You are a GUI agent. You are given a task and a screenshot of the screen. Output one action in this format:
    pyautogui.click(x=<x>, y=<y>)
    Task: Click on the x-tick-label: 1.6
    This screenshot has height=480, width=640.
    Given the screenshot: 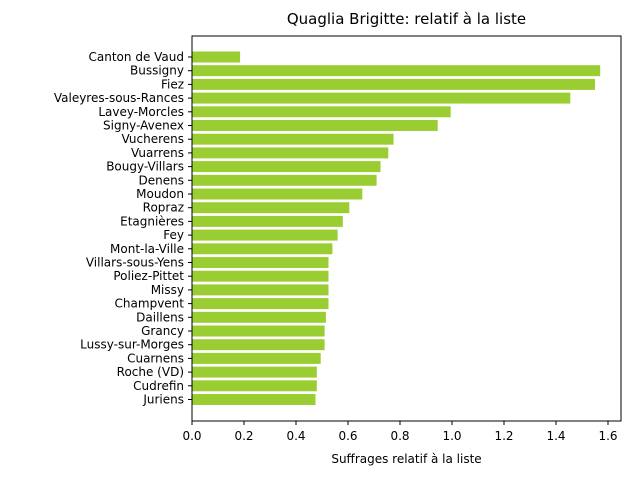 What is the action you would take?
    pyautogui.click(x=607, y=436)
    